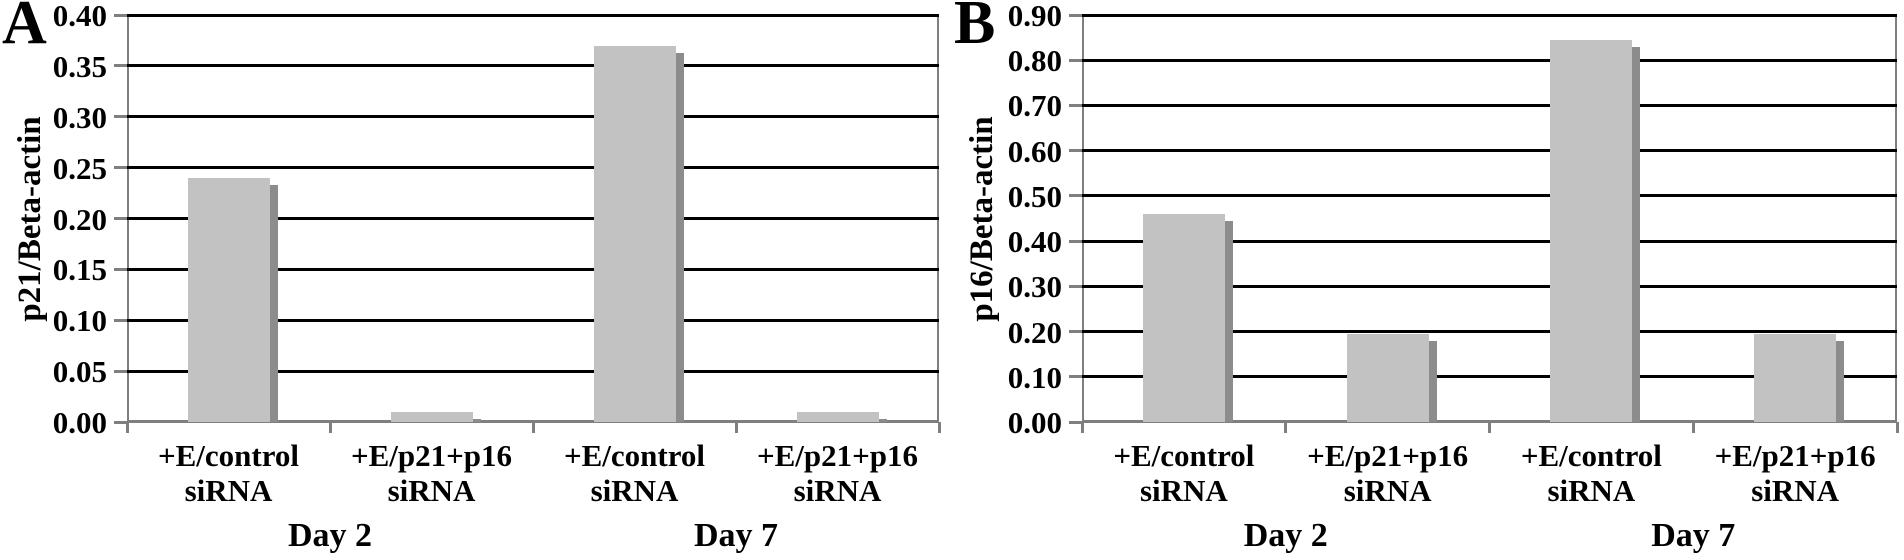  Describe the element at coordinates (79, 372) in the screenshot. I see `y-tick-label: 0.05` at that location.